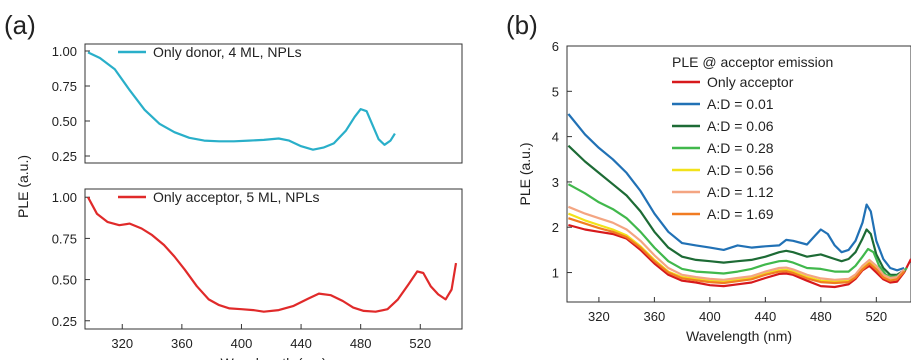 This screenshot has width=911, height=360. Describe the element at coordinates (227, 52) in the screenshot. I see `legend-entry: Only donor, 4 ML, NPLs` at that location.